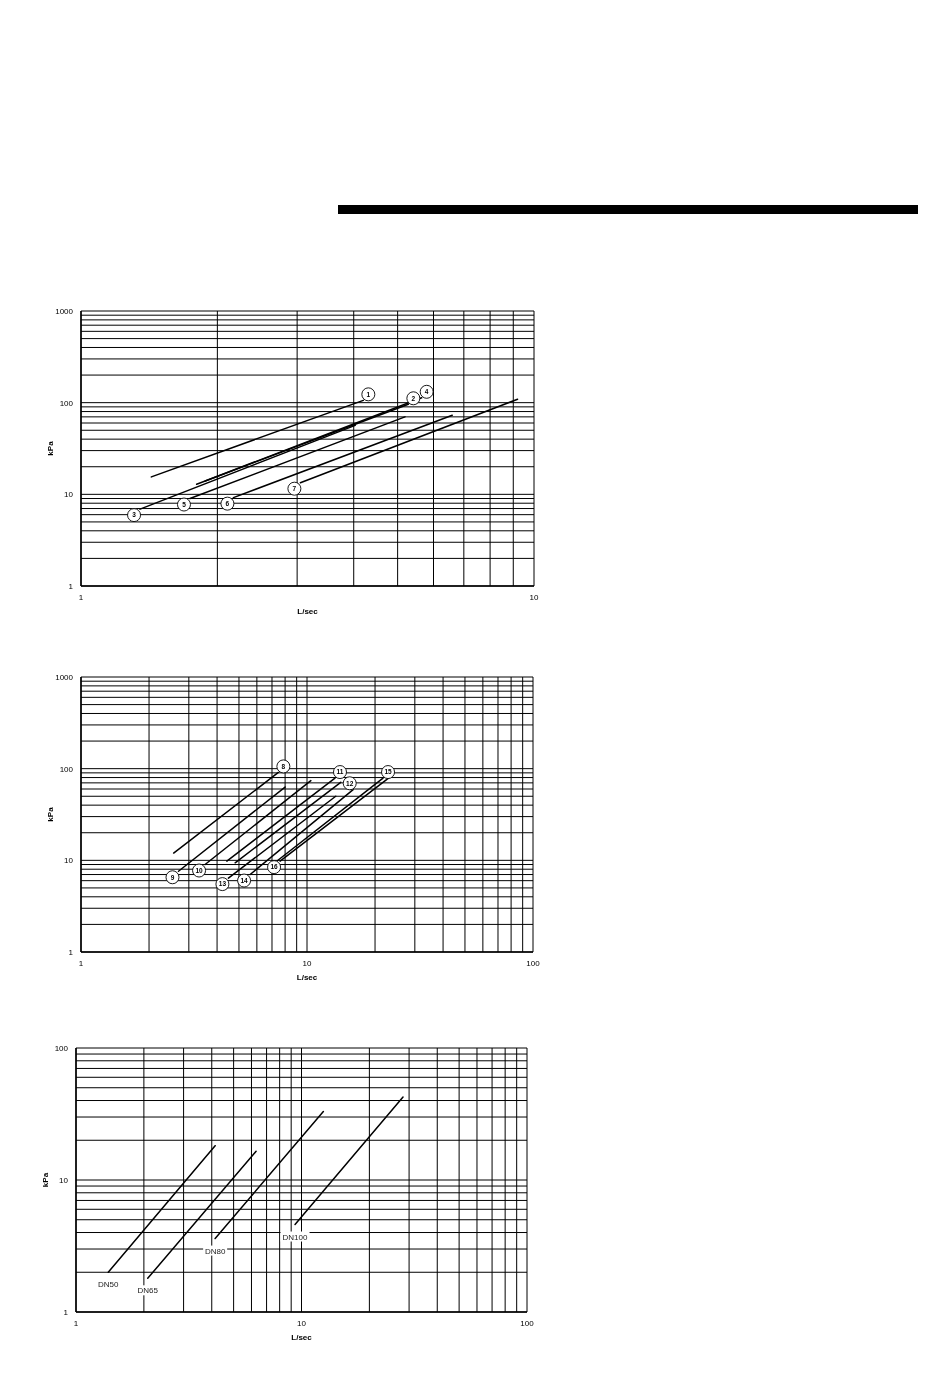  What do you see at coordinates (109, 1285) in the screenshot?
I see `series-label: DN50` at bounding box center [109, 1285].